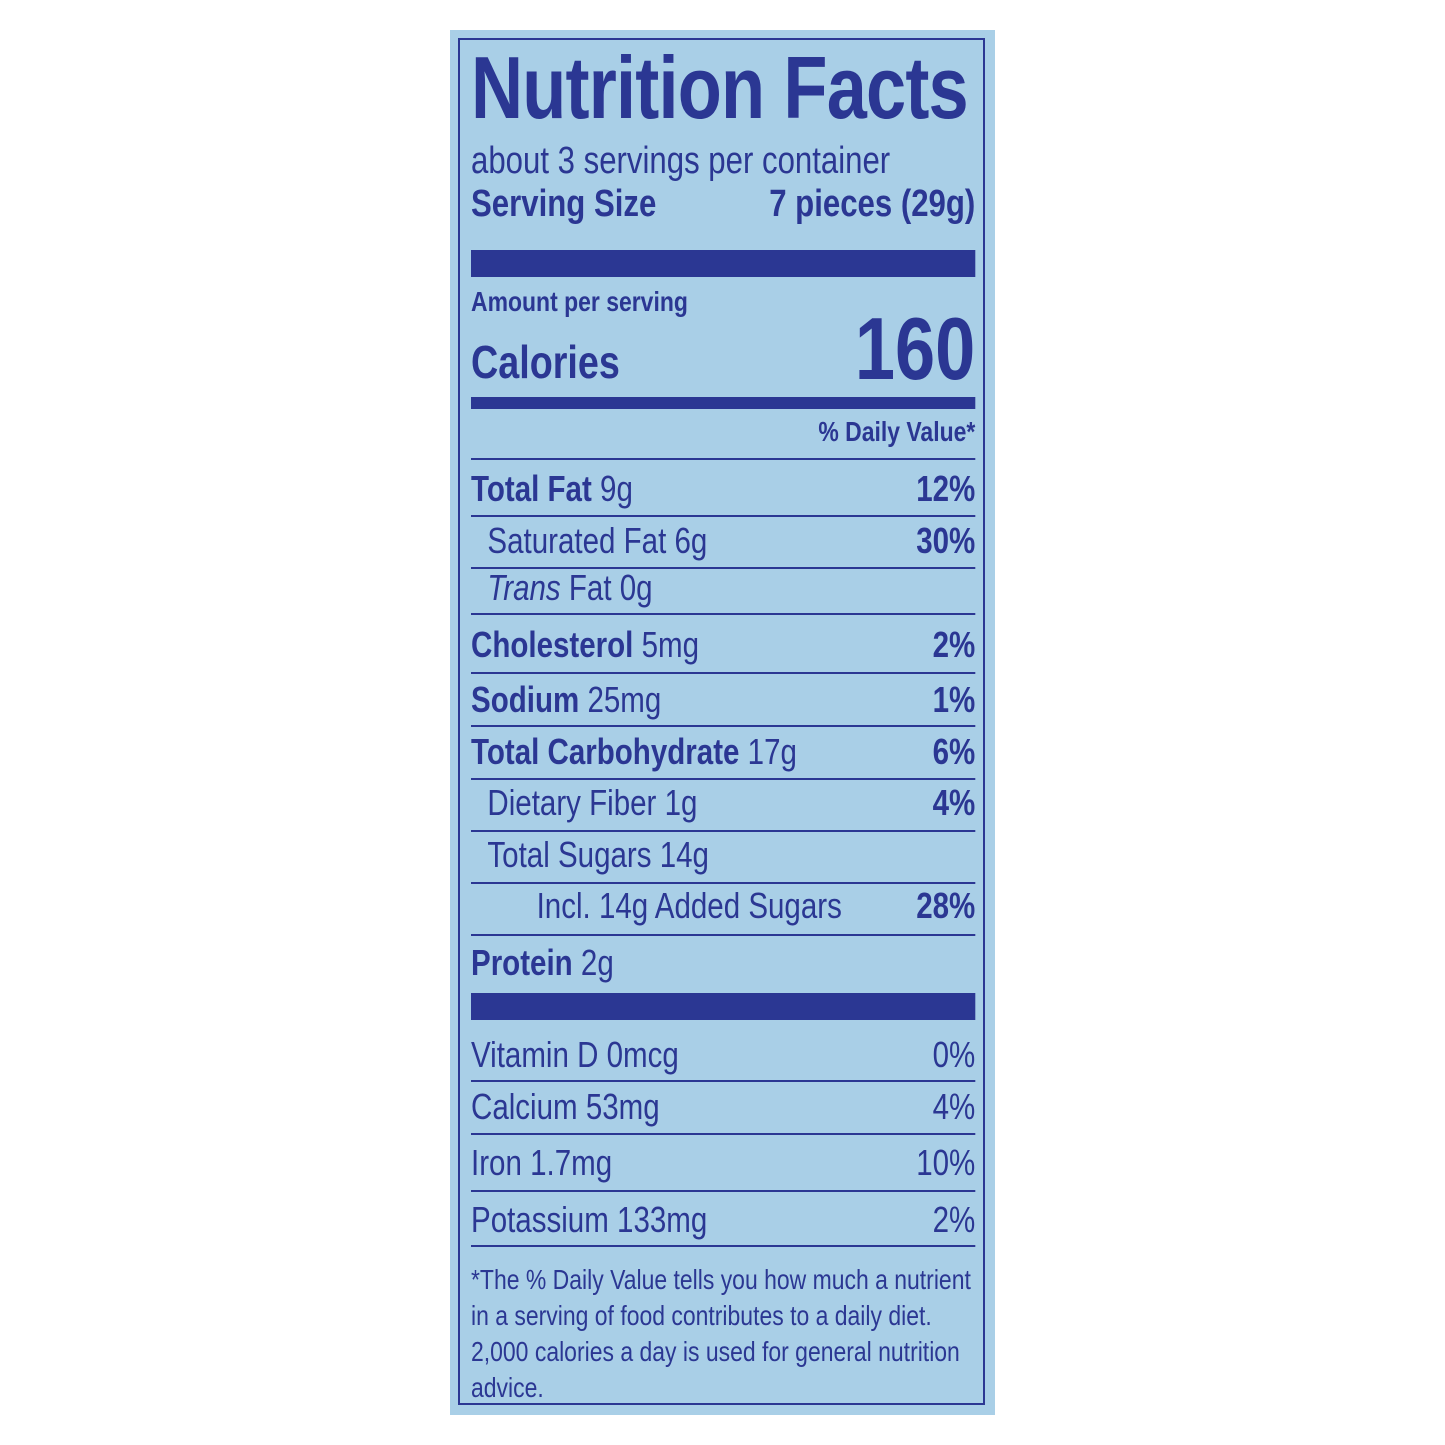  What do you see at coordinates (723, 541) in the screenshot?
I see `nutrient-row: Saturated Fat 6g 30%` at bounding box center [723, 541].